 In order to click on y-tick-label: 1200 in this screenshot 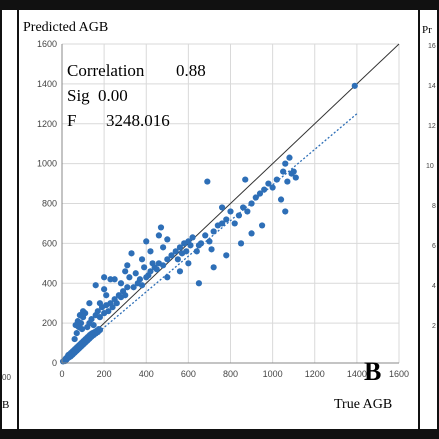, I will do `click(47, 124)`.